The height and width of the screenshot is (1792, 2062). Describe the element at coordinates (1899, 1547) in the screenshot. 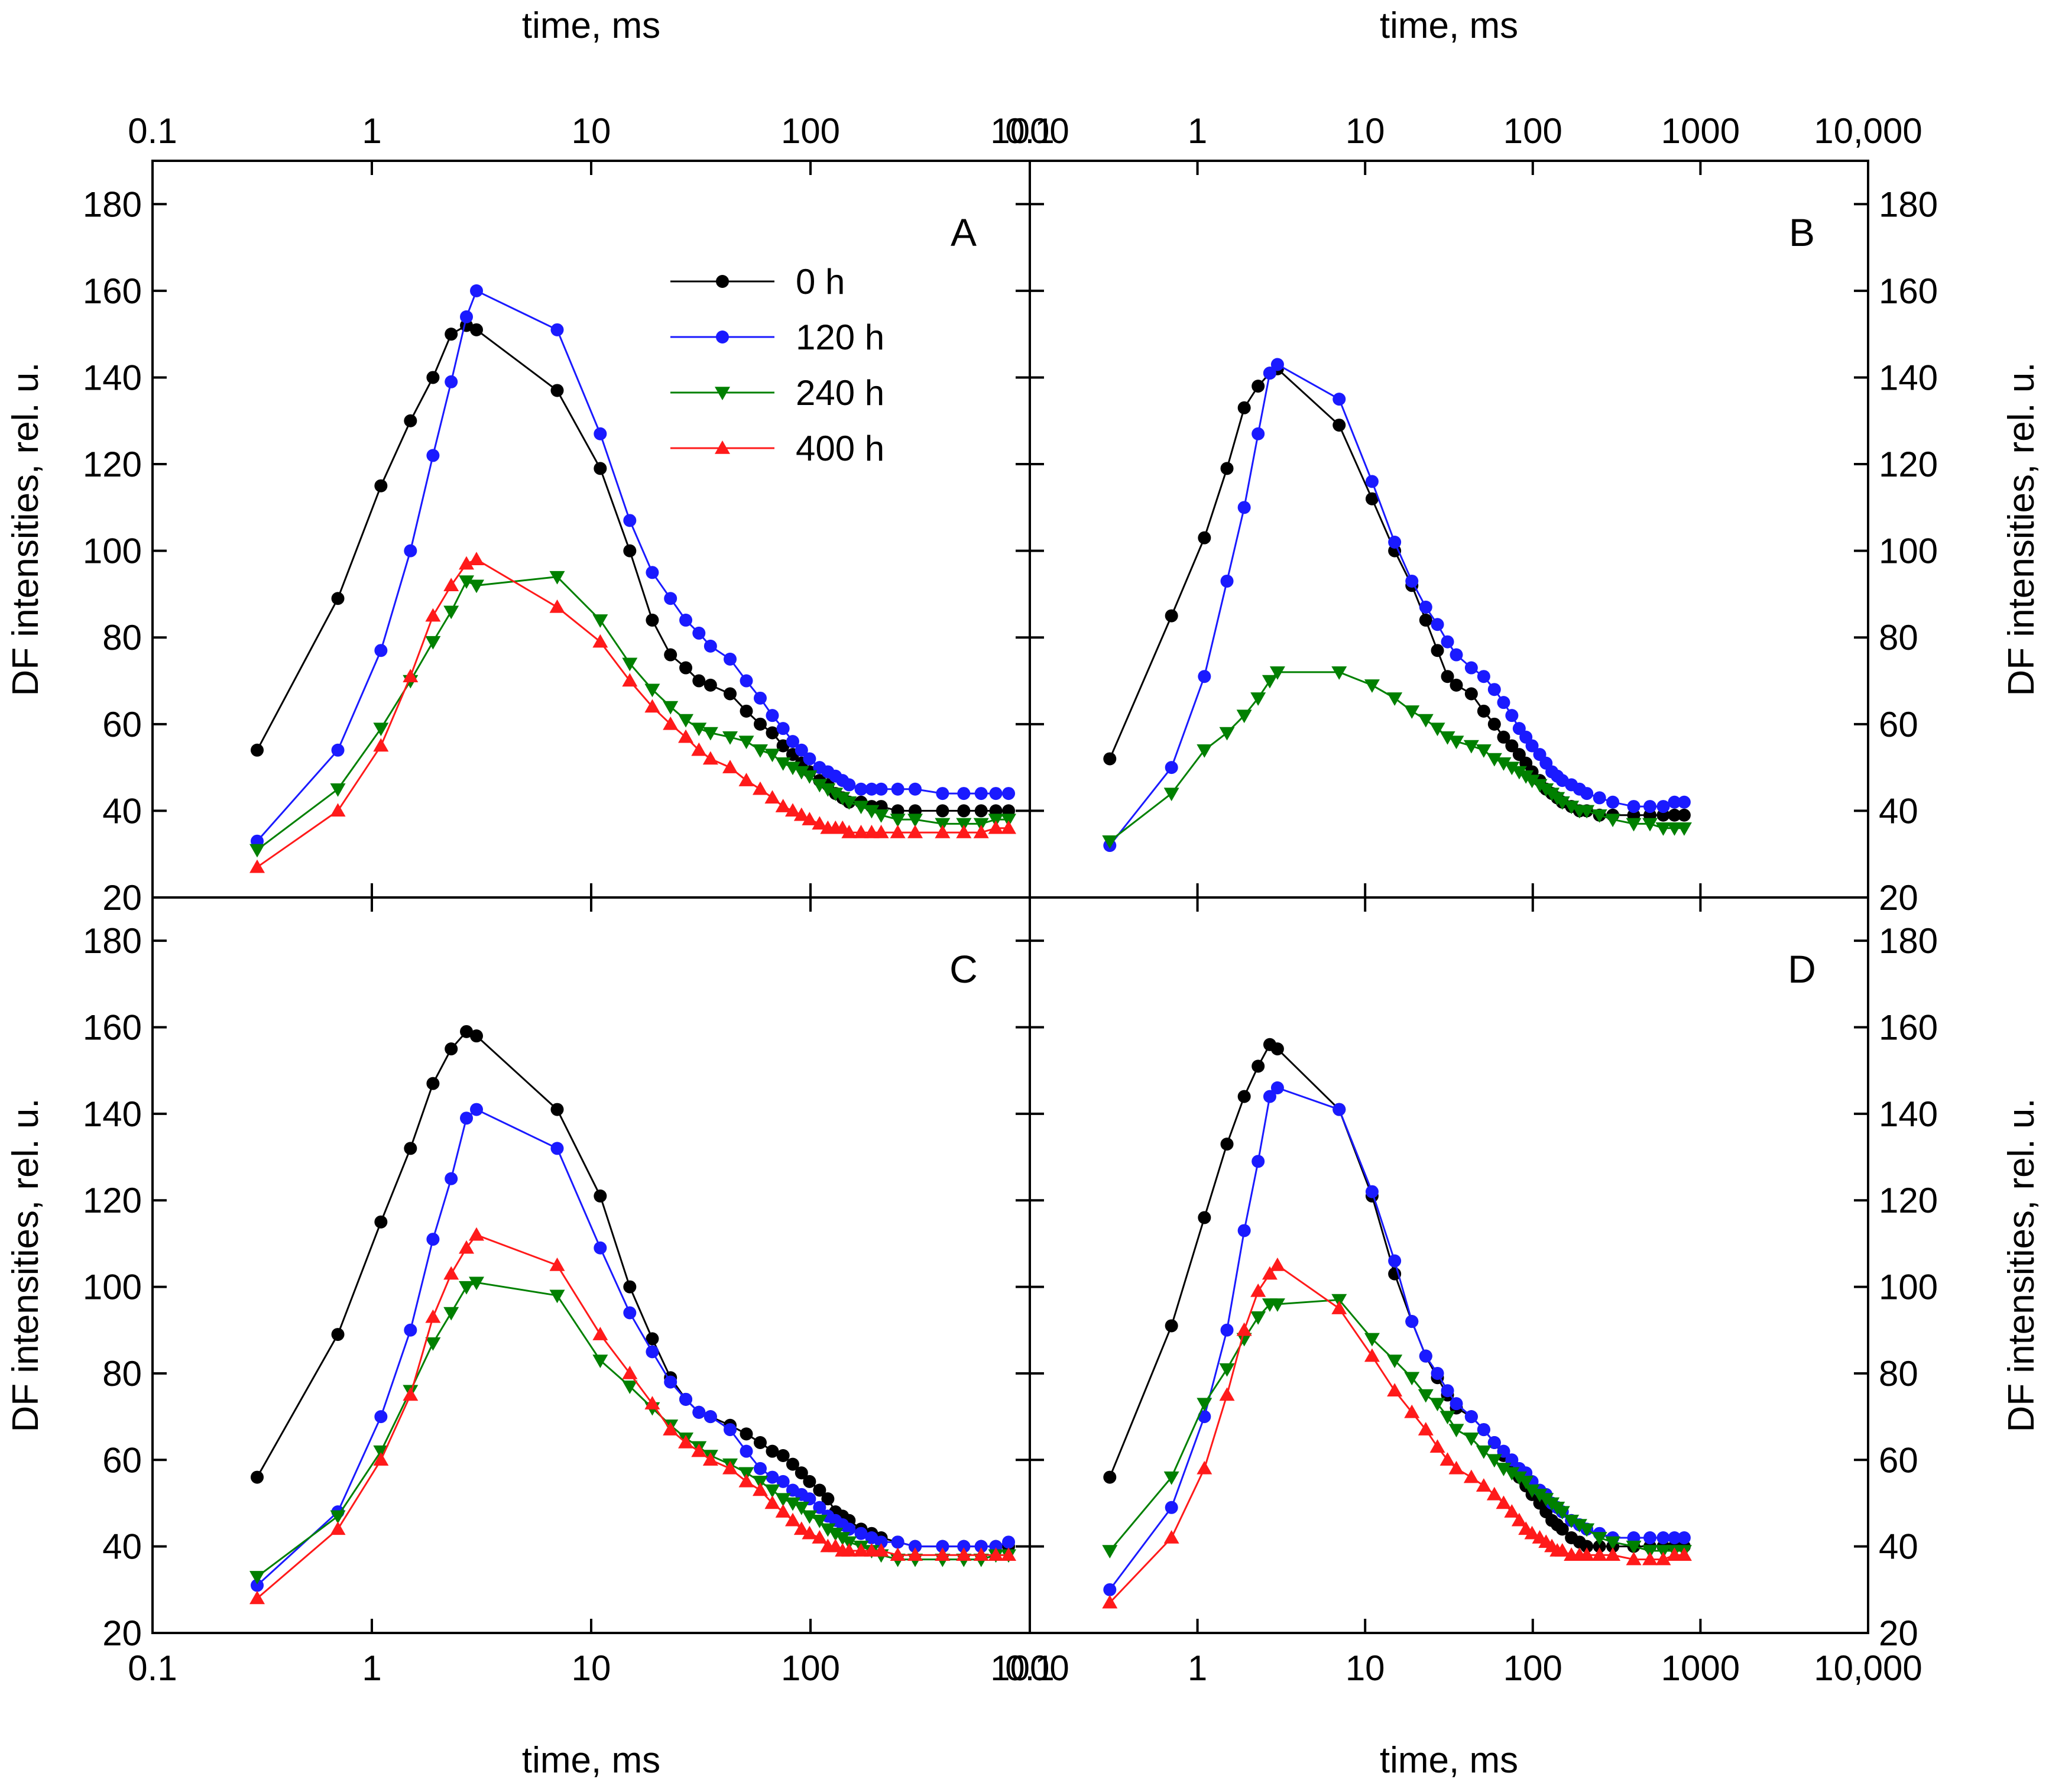

I see `y-tick-label: 40` at that location.